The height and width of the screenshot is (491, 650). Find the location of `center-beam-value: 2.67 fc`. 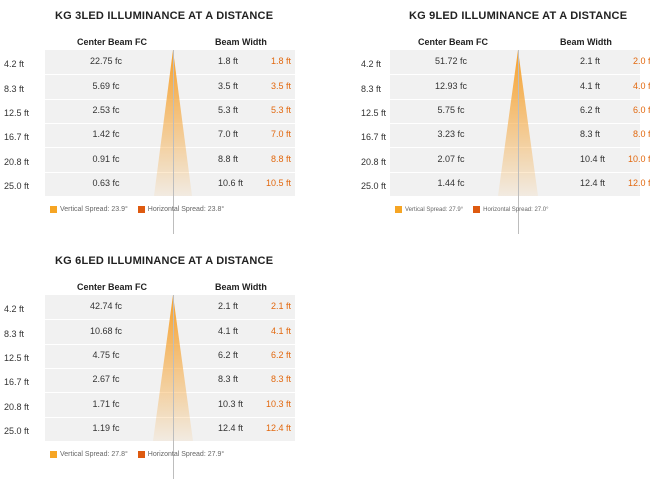

center-beam-value: 2.67 fc is located at coordinates (106, 379).